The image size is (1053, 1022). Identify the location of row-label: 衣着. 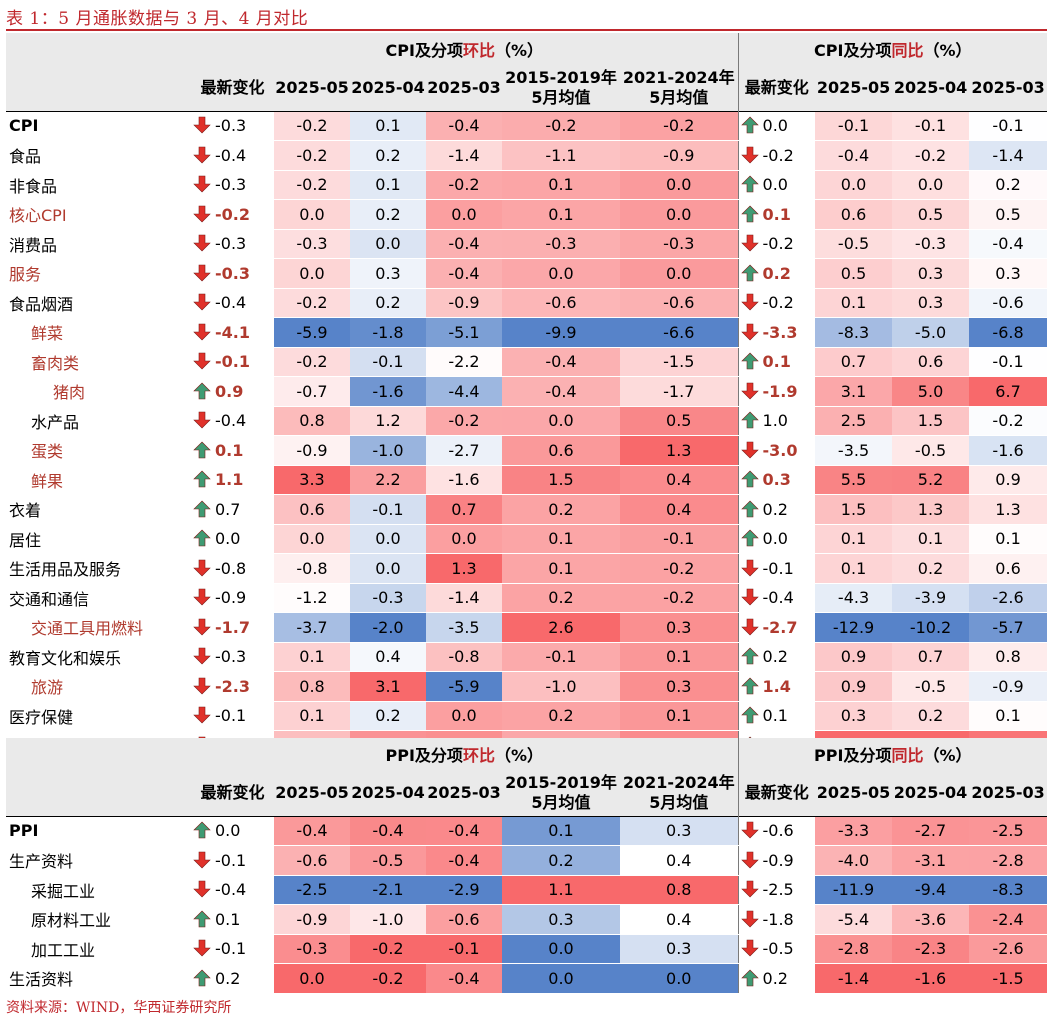
(98, 509).